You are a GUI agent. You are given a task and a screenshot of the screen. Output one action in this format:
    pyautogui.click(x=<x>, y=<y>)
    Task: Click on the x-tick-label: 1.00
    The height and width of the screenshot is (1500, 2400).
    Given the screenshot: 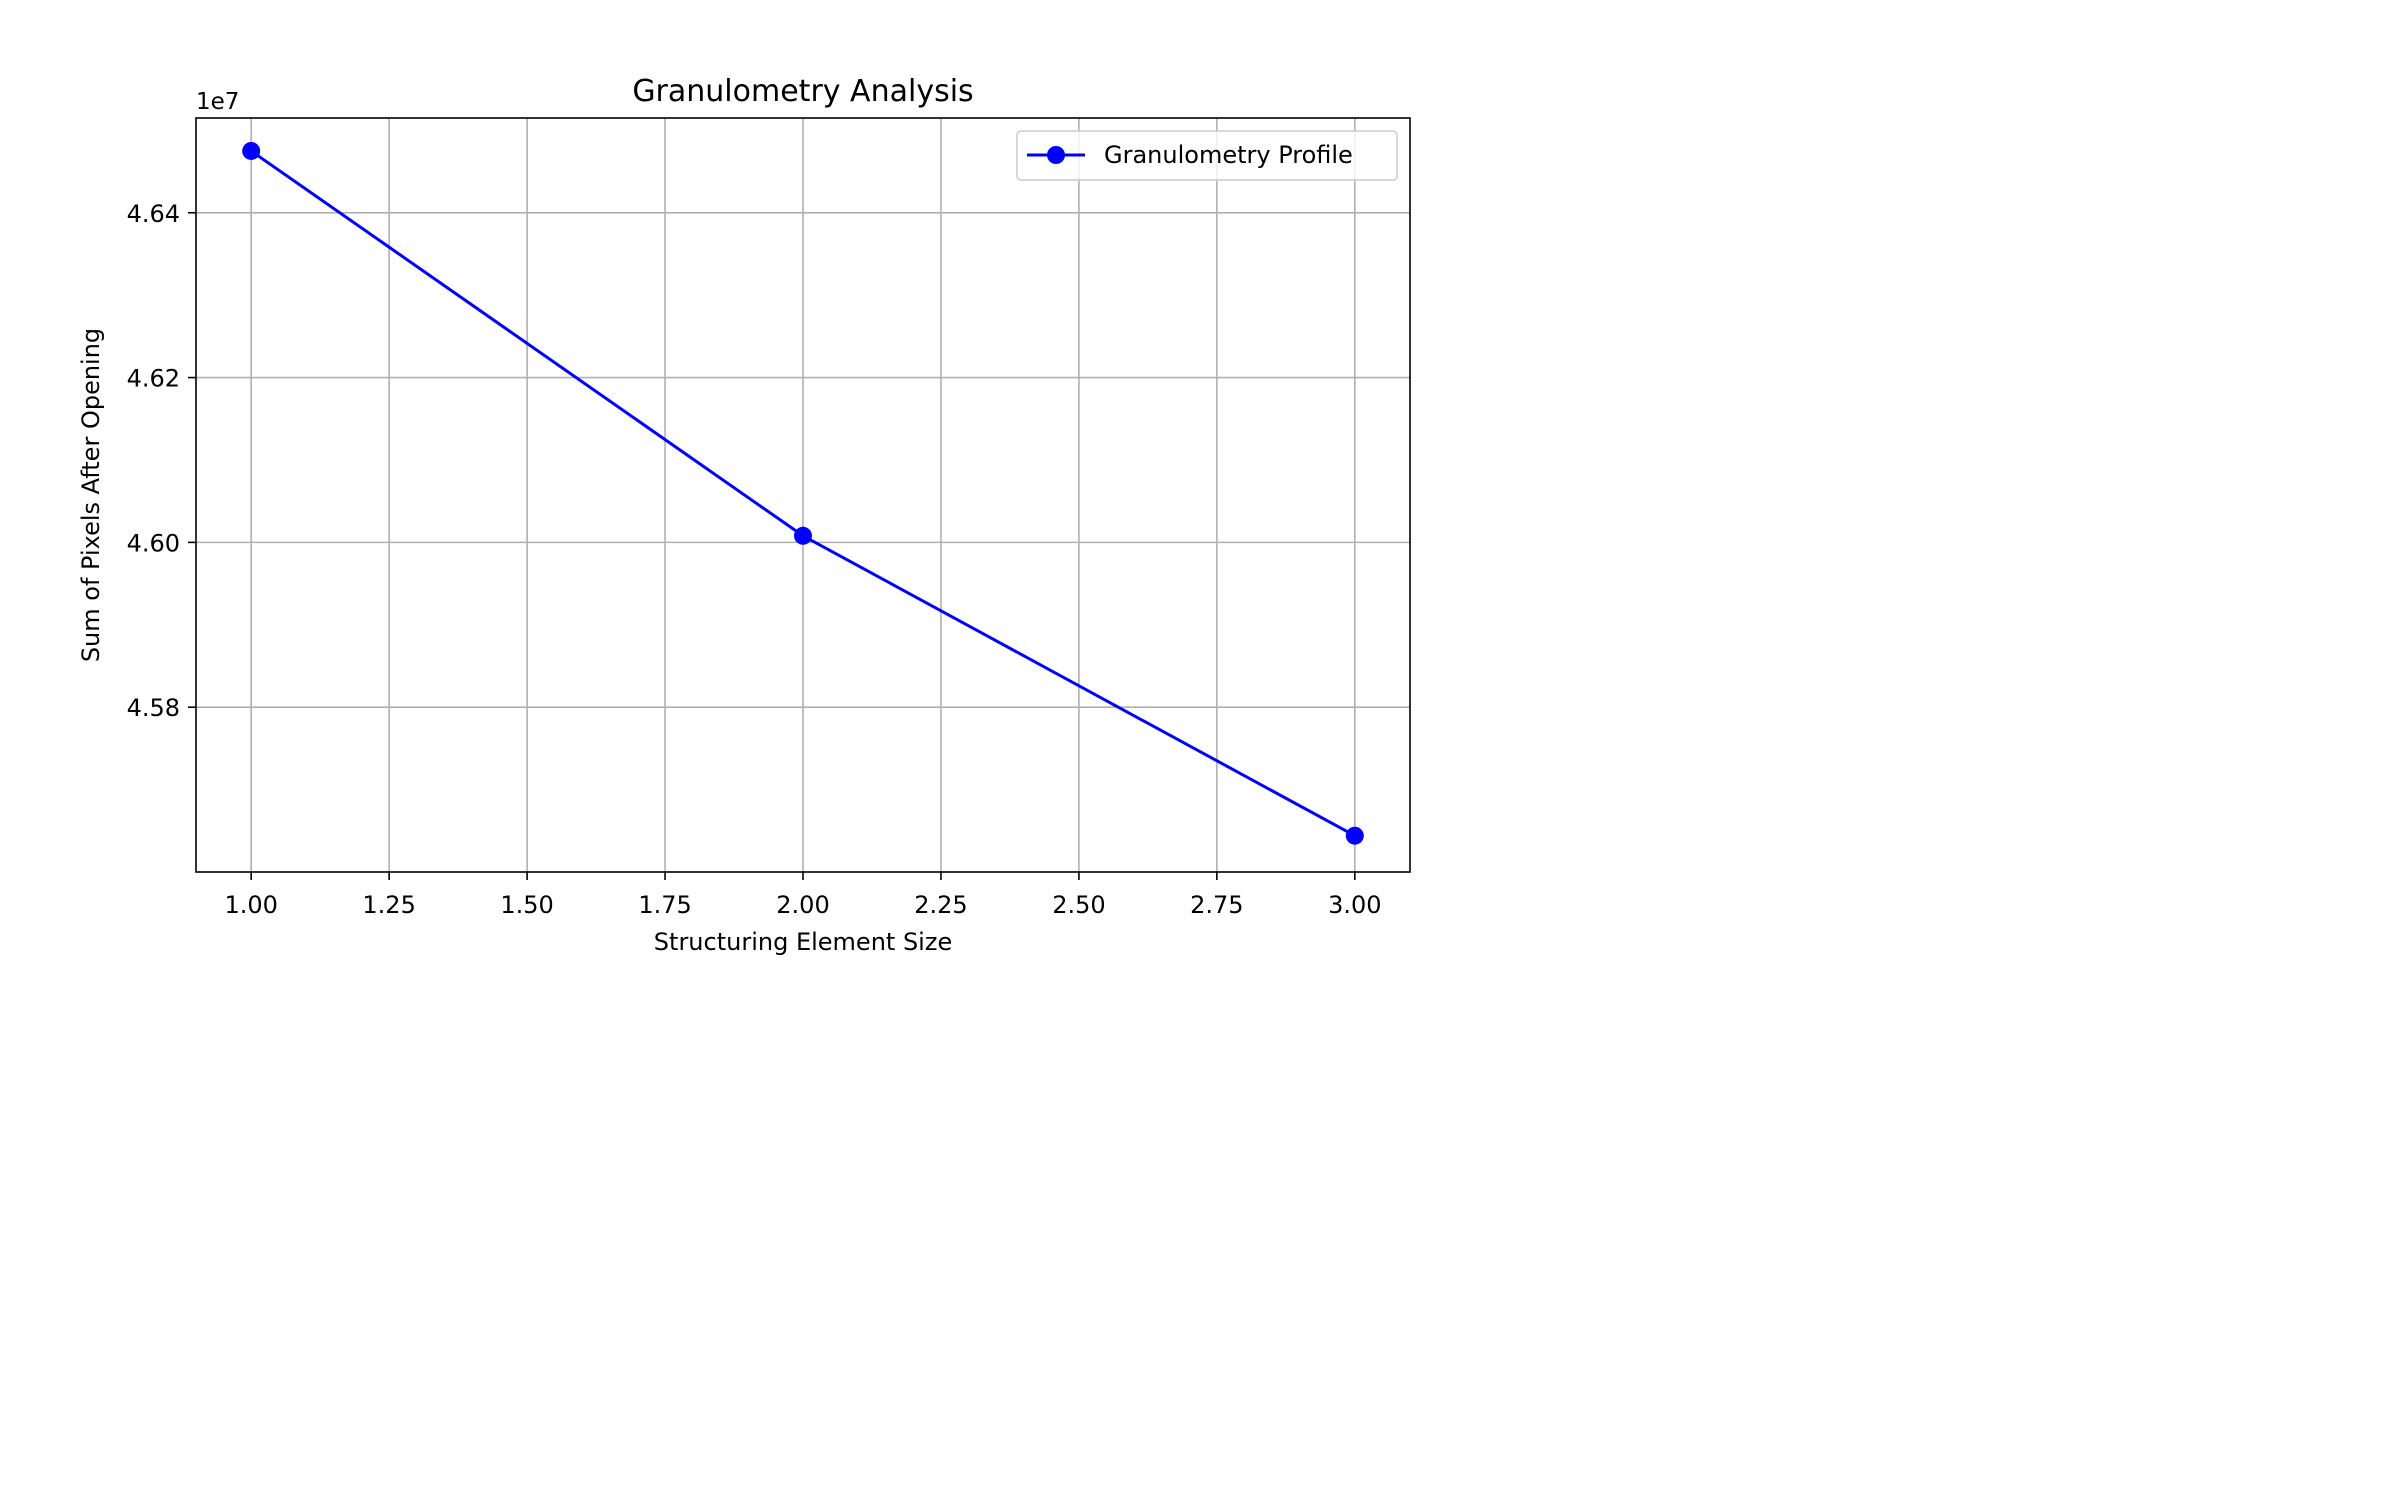 What is the action you would take?
    pyautogui.click(x=250, y=905)
    